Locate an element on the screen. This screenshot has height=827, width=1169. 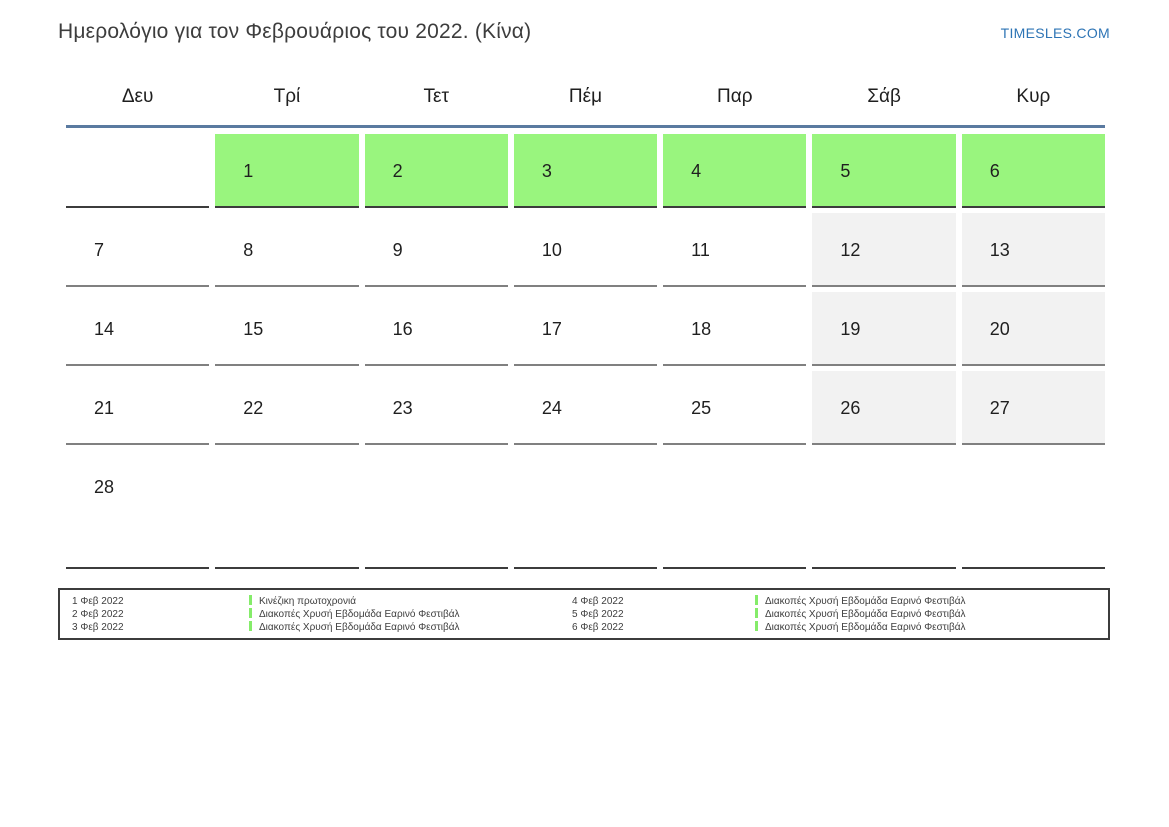
day-cell: 15 is located at coordinates (287, 329).